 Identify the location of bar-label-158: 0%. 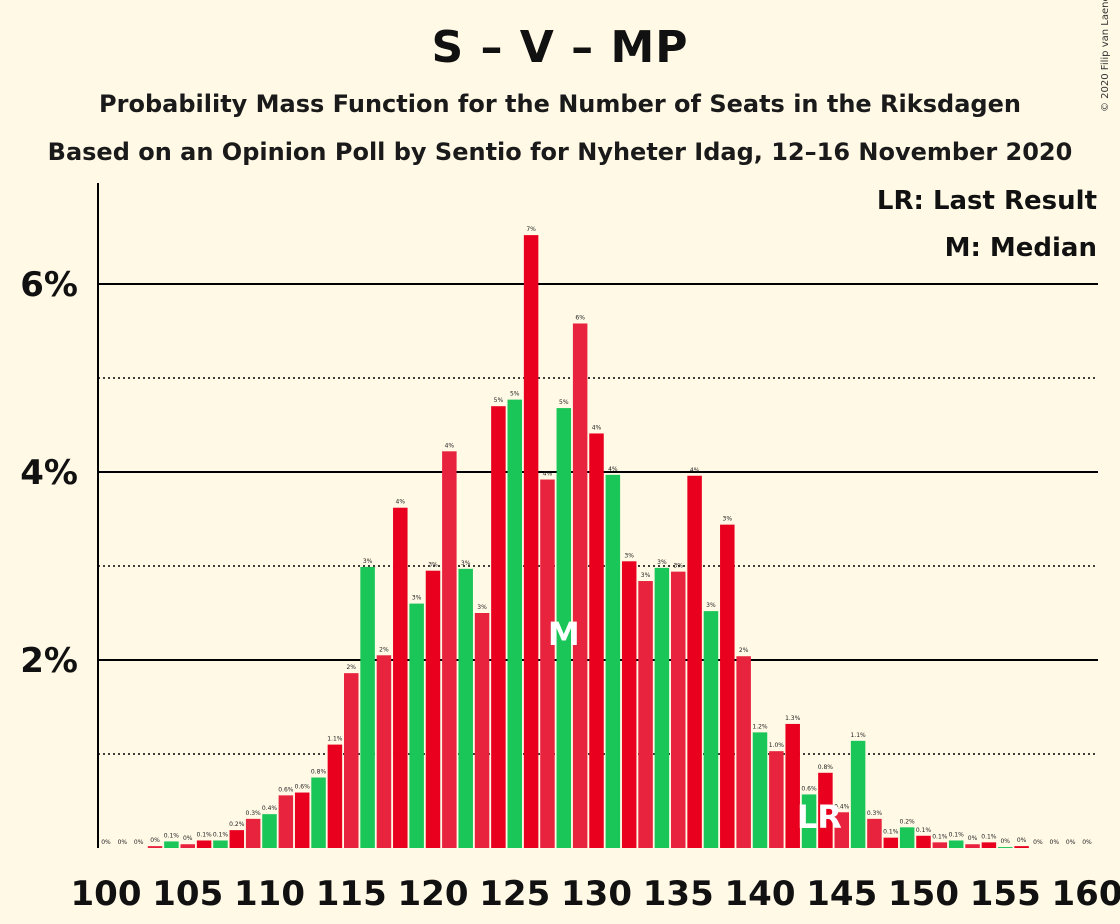
(1055, 842).